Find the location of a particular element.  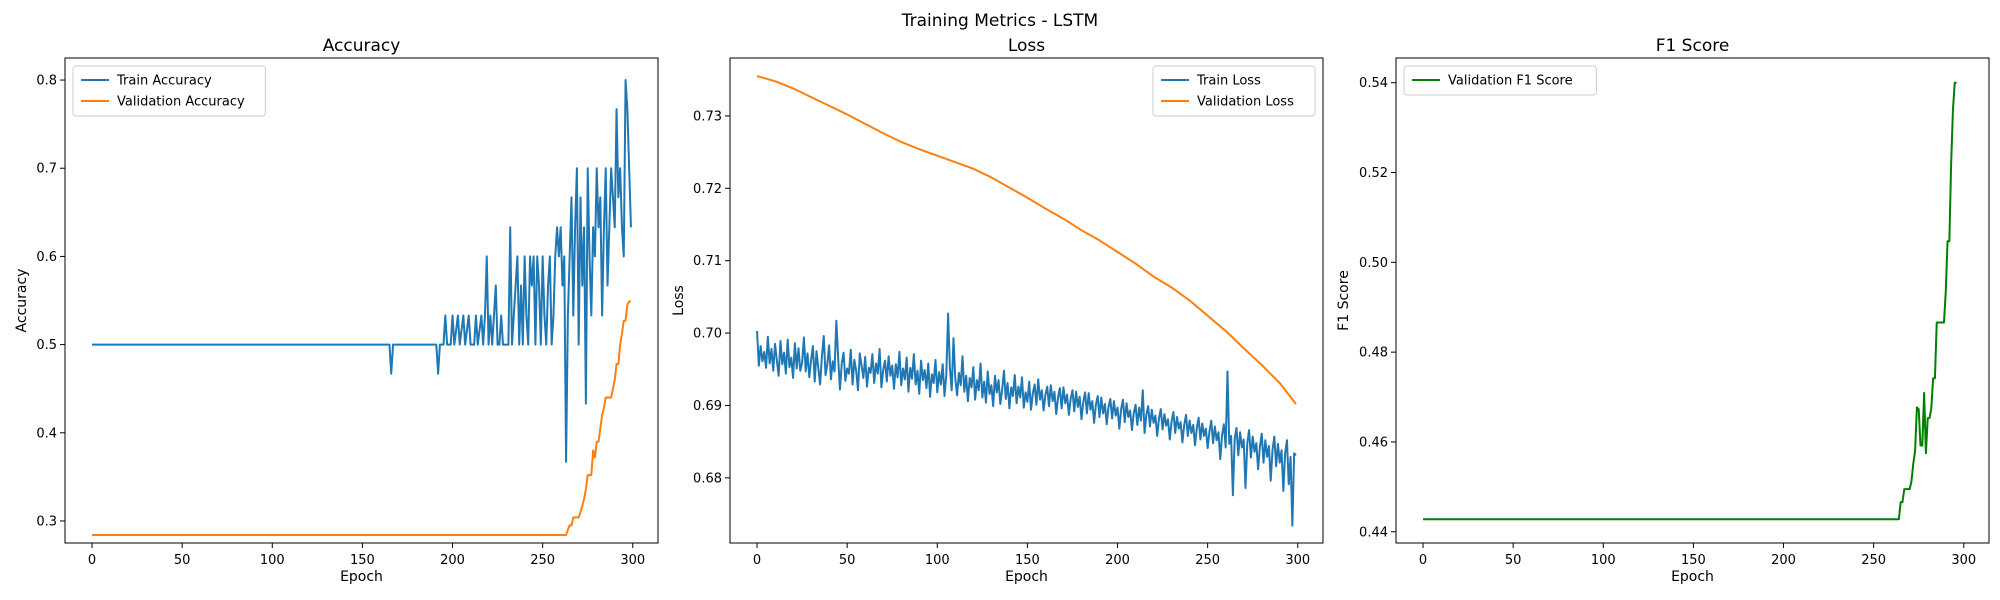

accuracy-x-tick-label: 250 is located at coordinates (542, 560).